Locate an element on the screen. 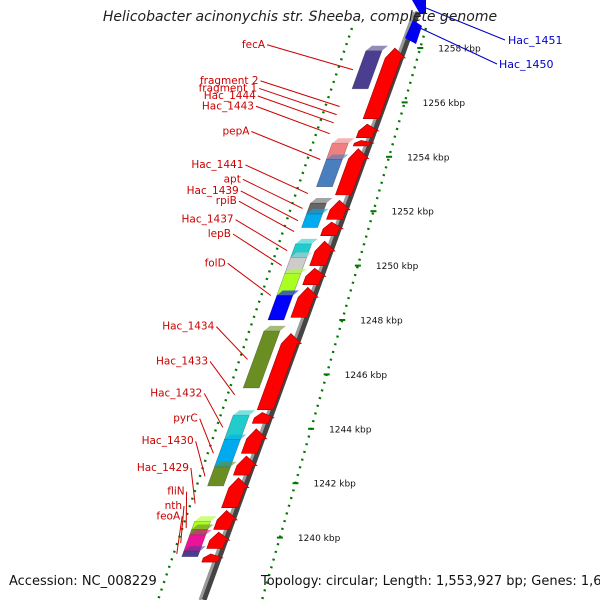 The image size is (600, 600). overflow-gene-arrow is located at coordinates (419, 7).